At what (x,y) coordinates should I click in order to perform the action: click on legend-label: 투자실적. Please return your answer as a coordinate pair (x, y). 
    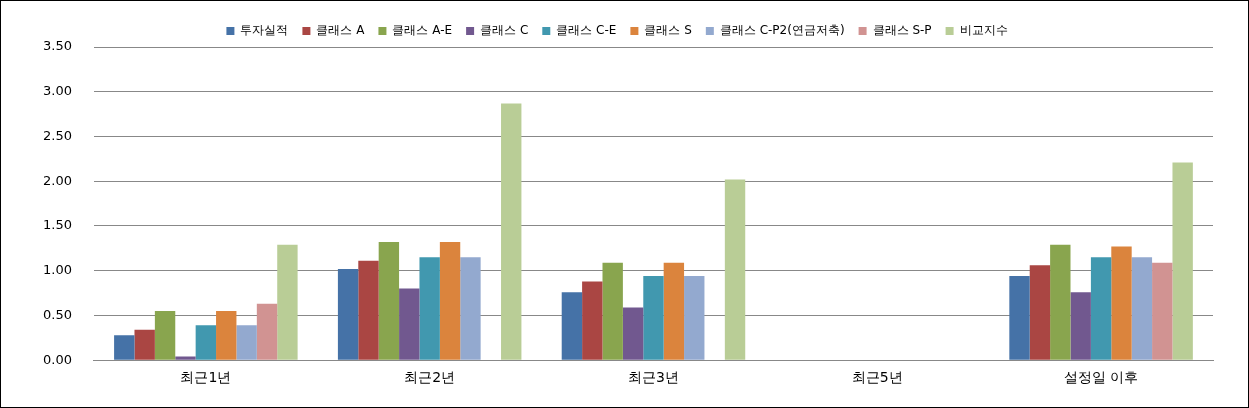
    Looking at the image, I should click on (264, 30).